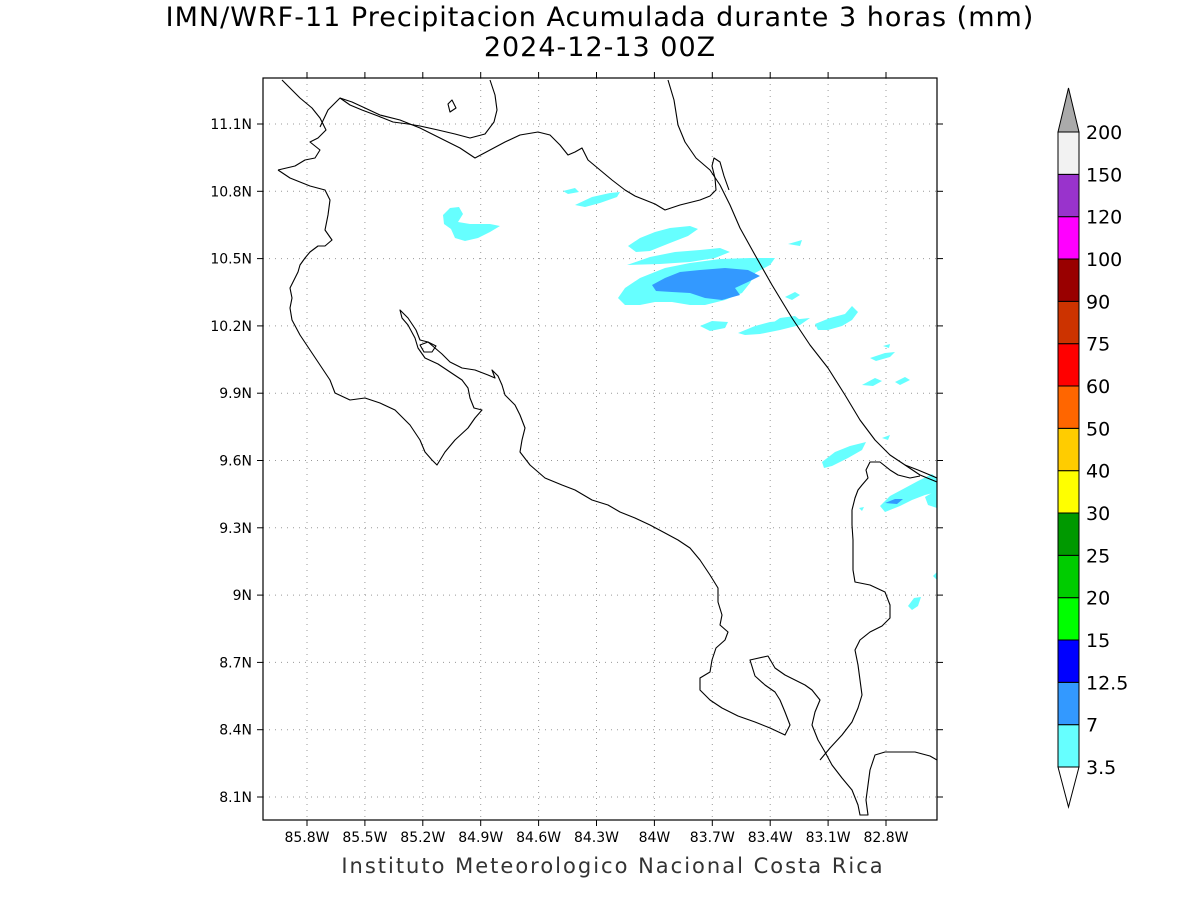  I want to click on caribbean-coast, so click(802, 281).